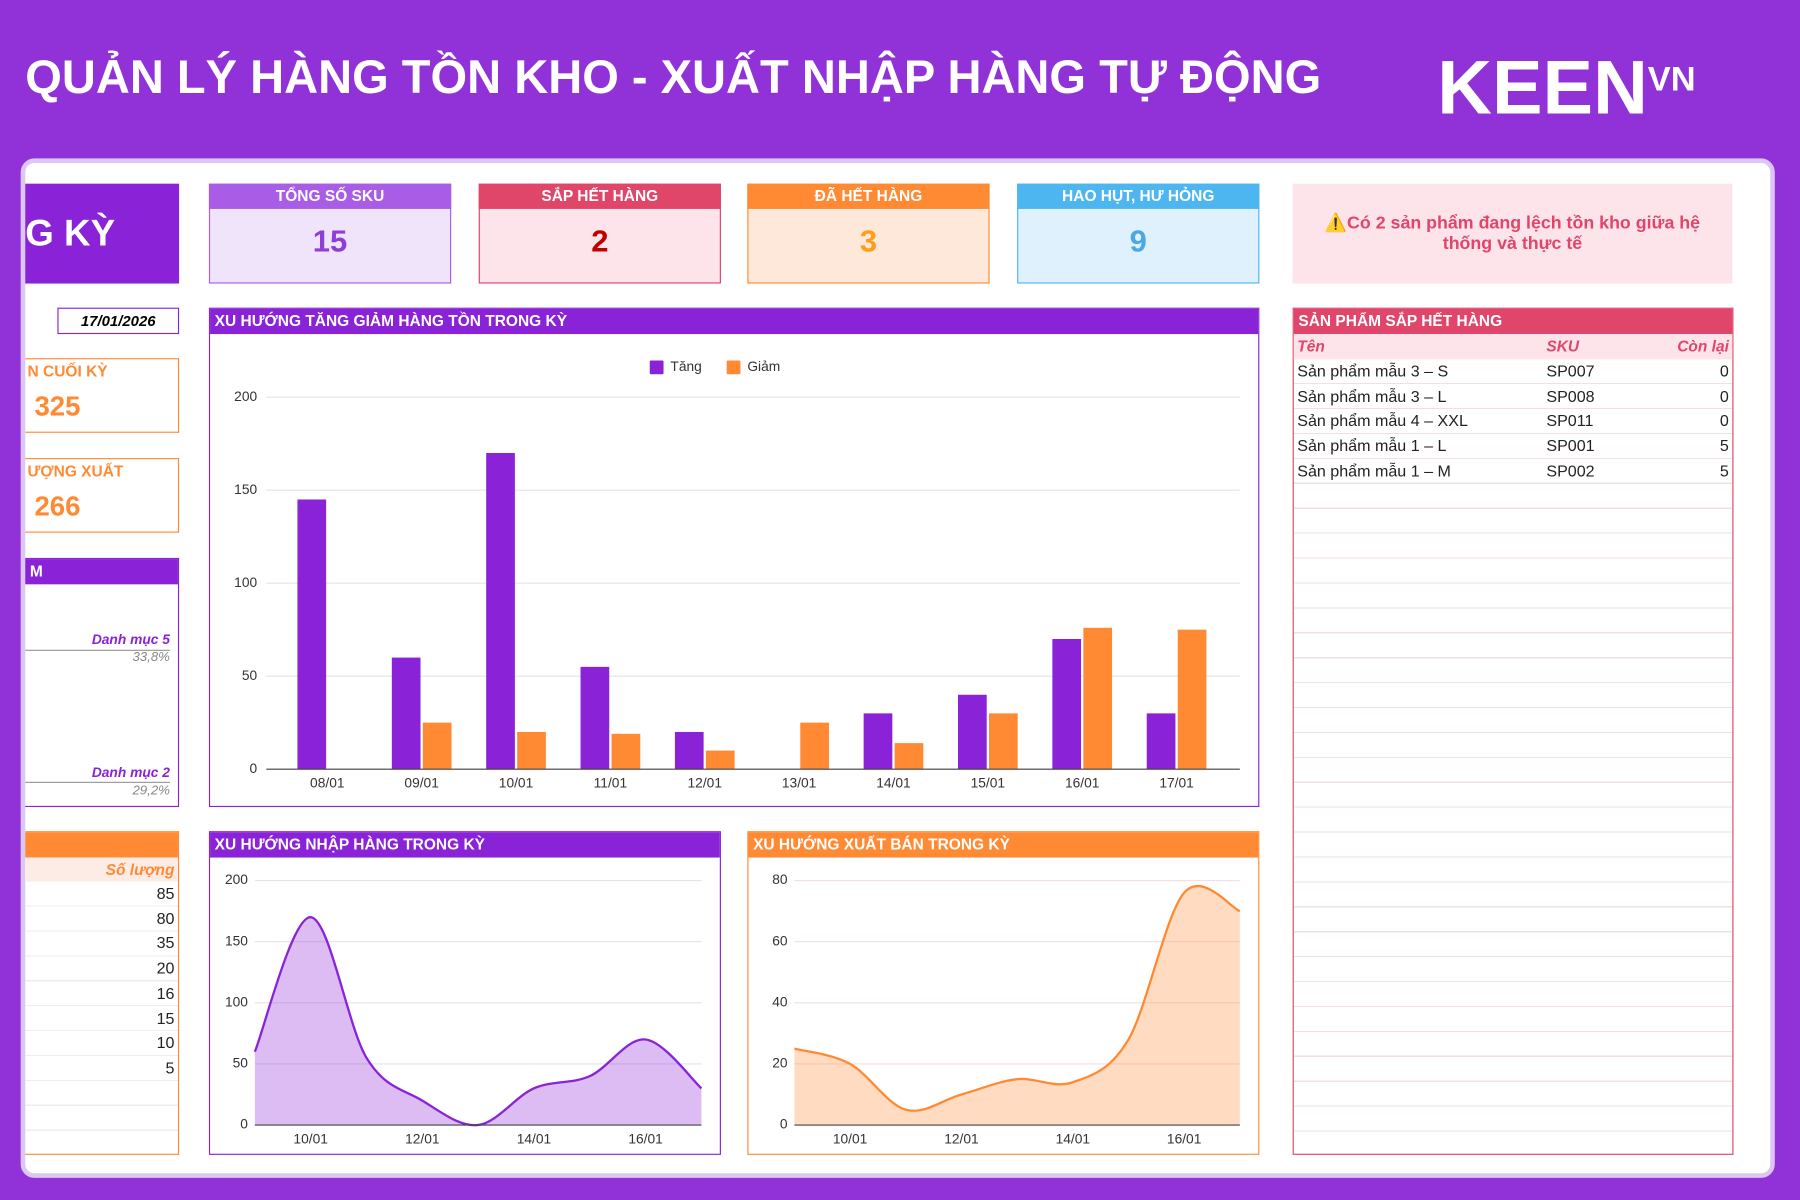 Image resolution: width=1800 pixels, height=1200 pixels. What do you see at coordinates (1311, 346) in the screenshot?
I see `column-header: Tên` at bounding box center [1311, 346].